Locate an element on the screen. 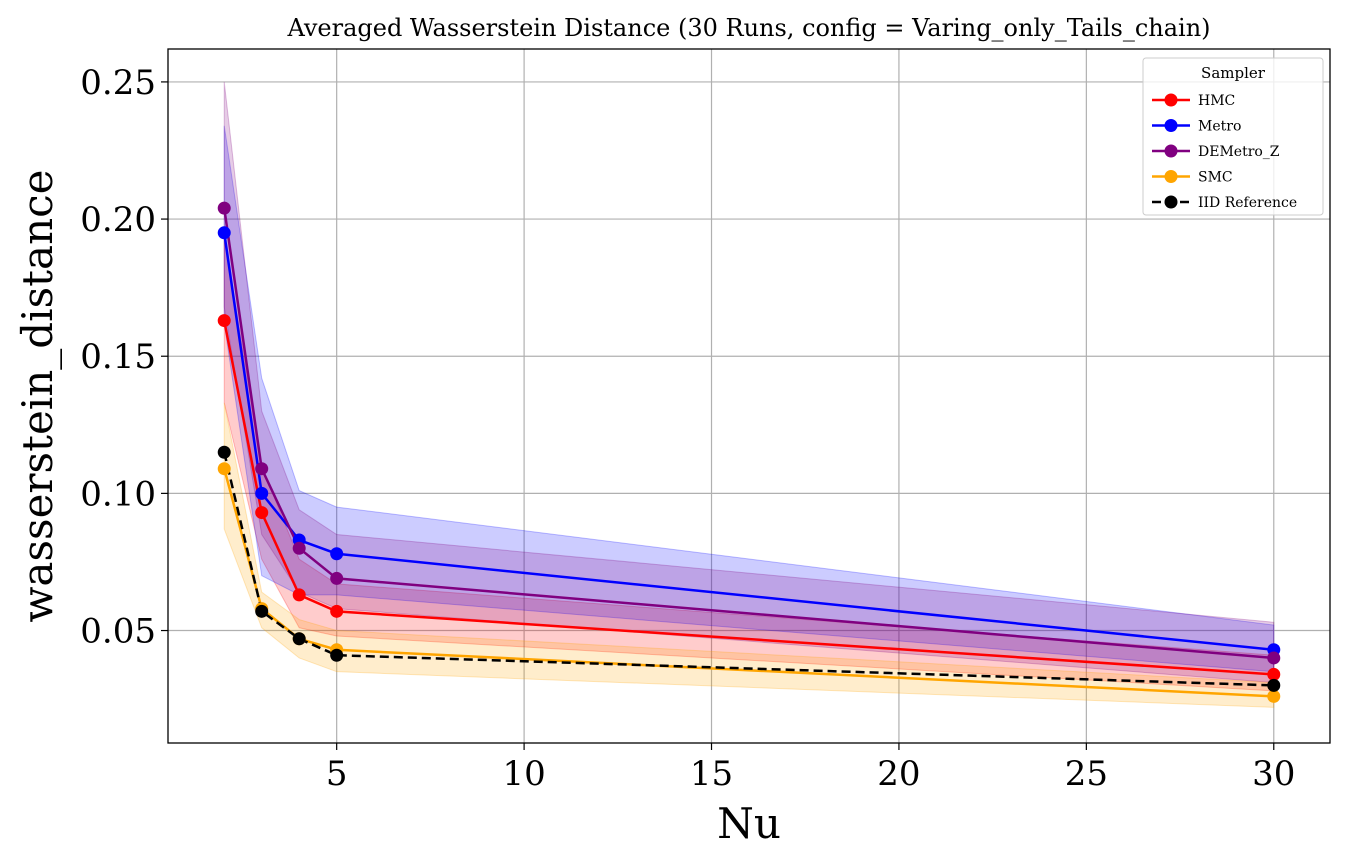 This screenshot has height=862, width=1345. x-axis-label: Nu is located at coordinates (749, 823).